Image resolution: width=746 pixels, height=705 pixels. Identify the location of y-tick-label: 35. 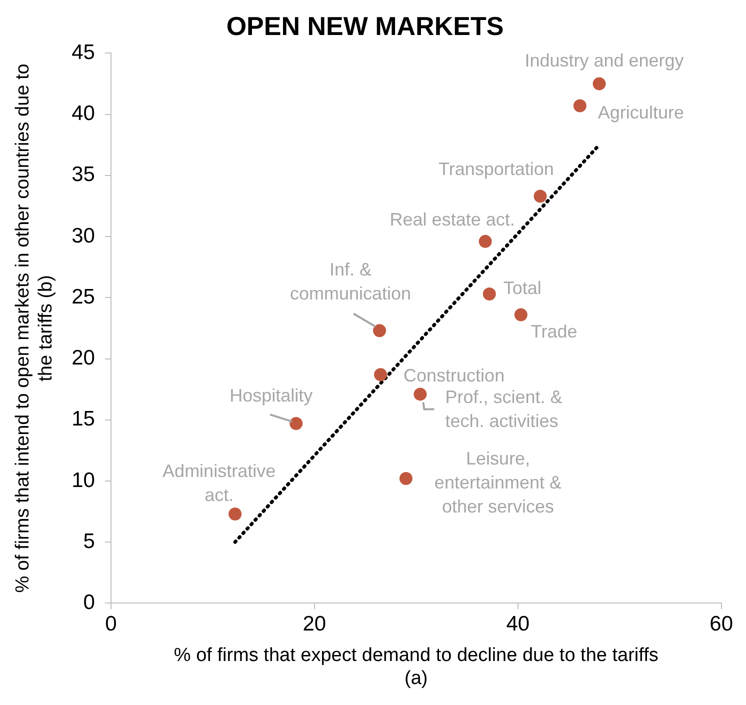
(83, 174).